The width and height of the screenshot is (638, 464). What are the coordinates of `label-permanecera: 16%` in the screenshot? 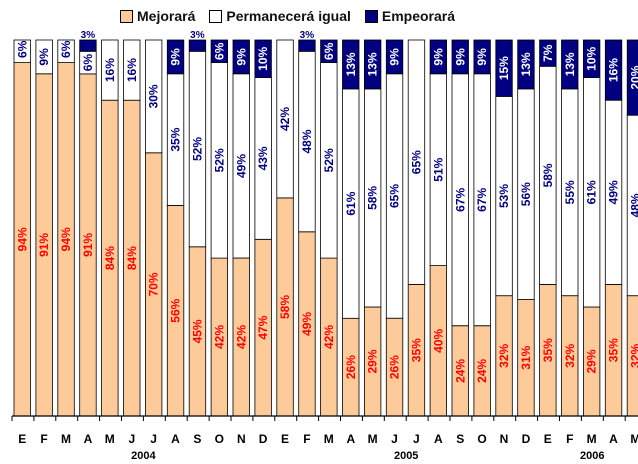 It's located at (132, 70).